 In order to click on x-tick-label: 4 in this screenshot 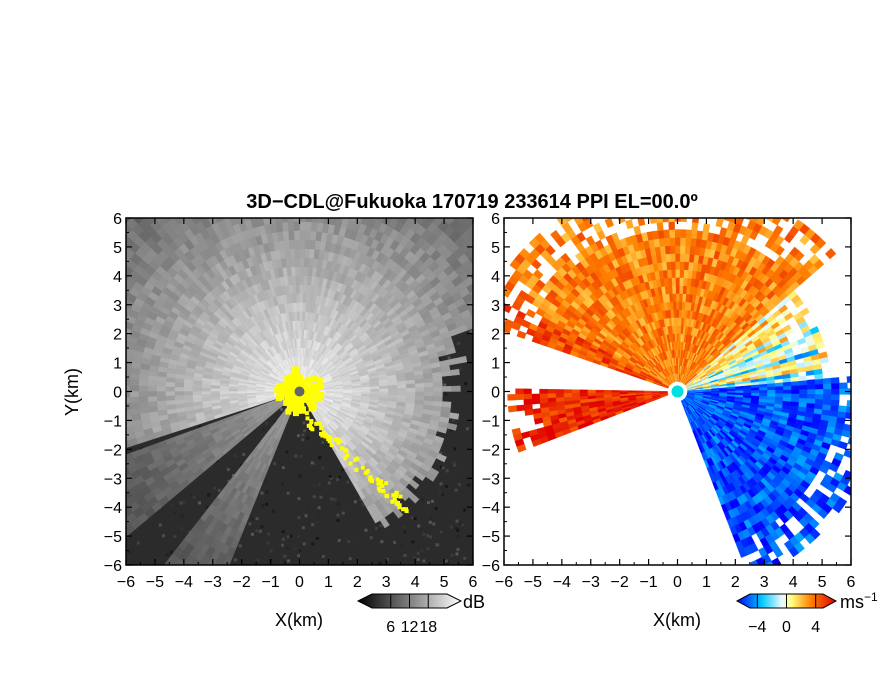, I will do `click(415, 582)`.